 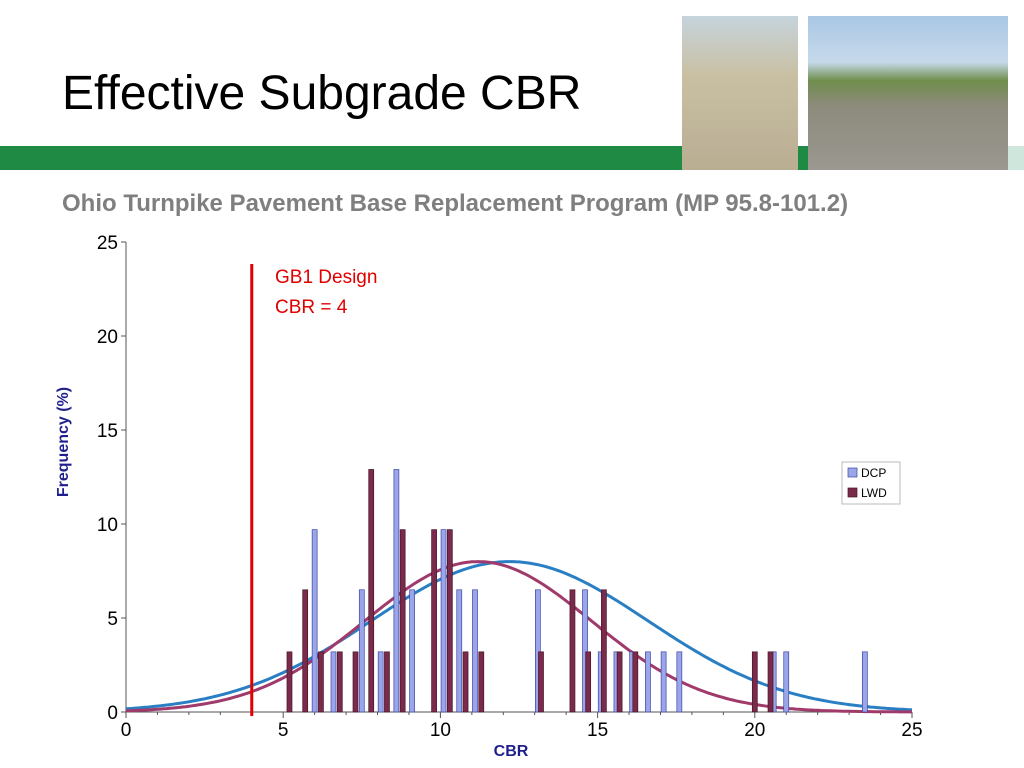 I want to click on legend-label-dcp: DCP, so click(x=873, y=473).